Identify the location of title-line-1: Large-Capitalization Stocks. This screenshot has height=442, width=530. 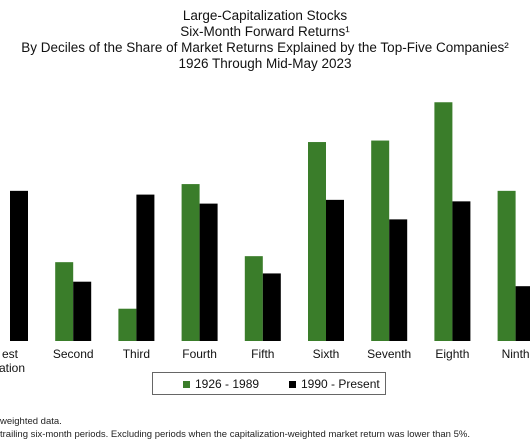
(265, 15).